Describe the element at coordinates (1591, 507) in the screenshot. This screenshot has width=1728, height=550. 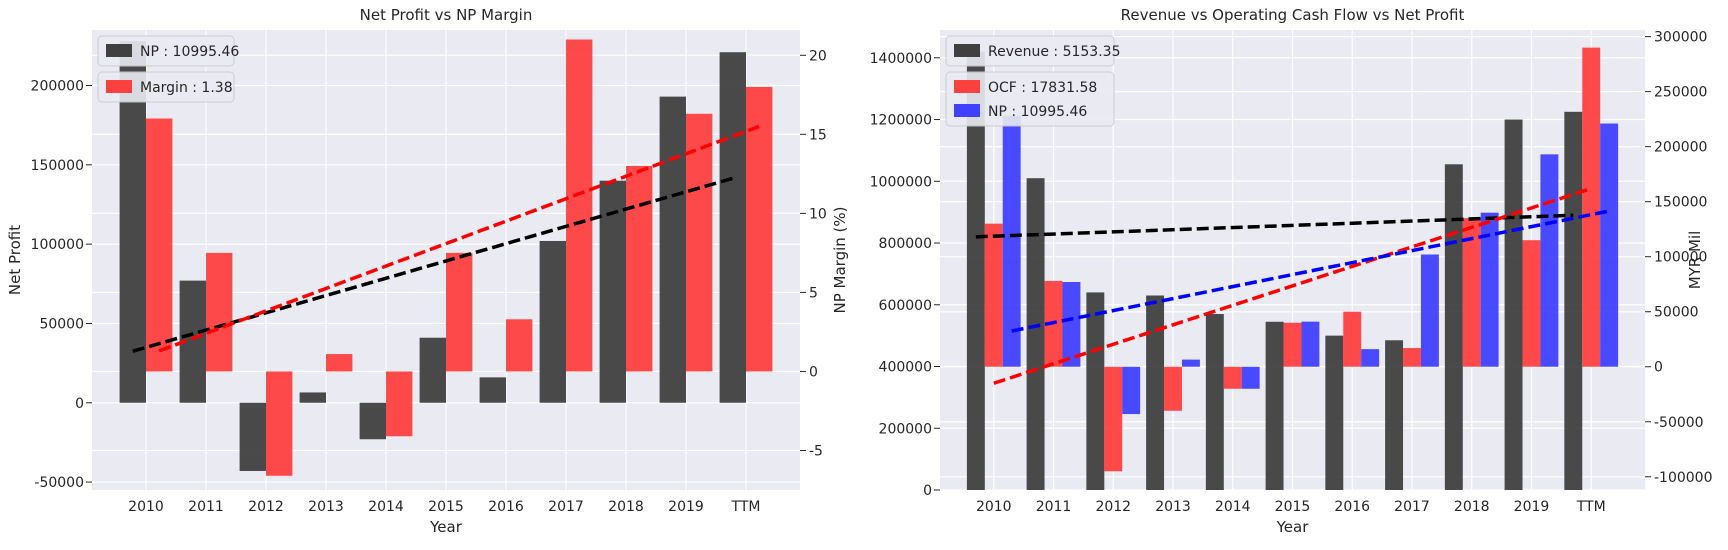
I see `x-tick-label: TTM` at that location.